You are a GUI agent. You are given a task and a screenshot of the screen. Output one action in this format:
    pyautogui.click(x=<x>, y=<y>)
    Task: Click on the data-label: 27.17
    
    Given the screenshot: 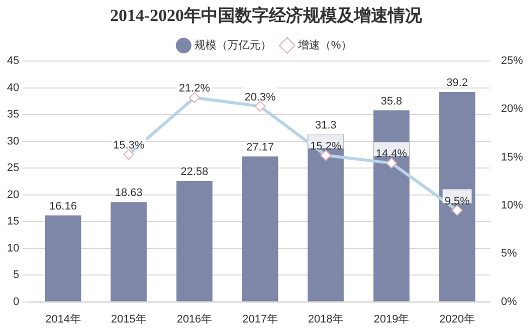 What is the action you would take?
    pyautogui.click(x=260, y=147)
    